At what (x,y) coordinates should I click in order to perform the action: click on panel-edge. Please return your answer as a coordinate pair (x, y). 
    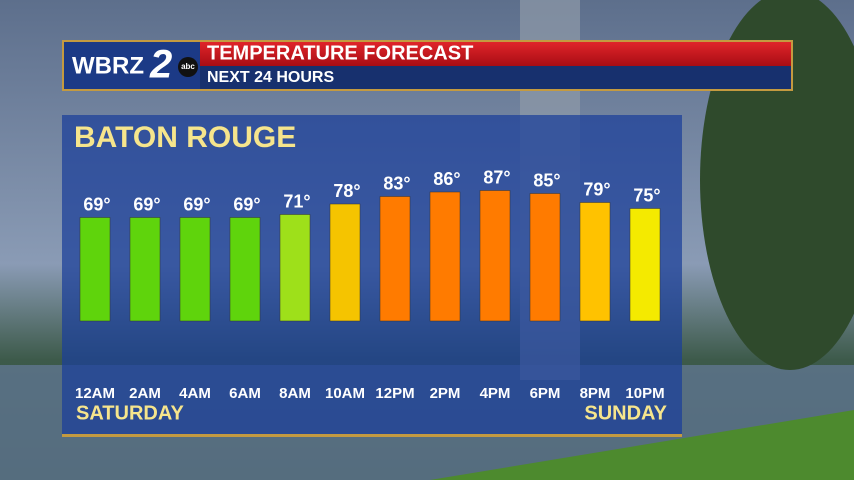
    Looking at the image, I should click on (372, 435).